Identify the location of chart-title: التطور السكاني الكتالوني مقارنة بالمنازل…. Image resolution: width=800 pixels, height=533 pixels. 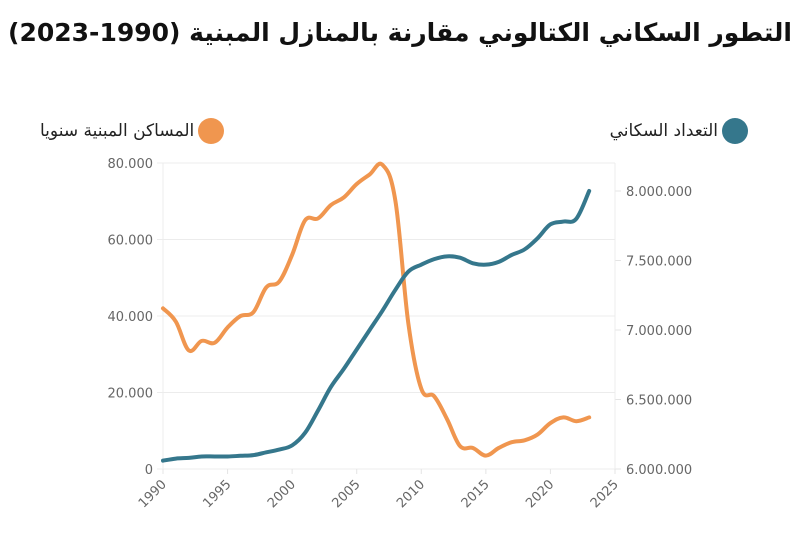
(400, 32).